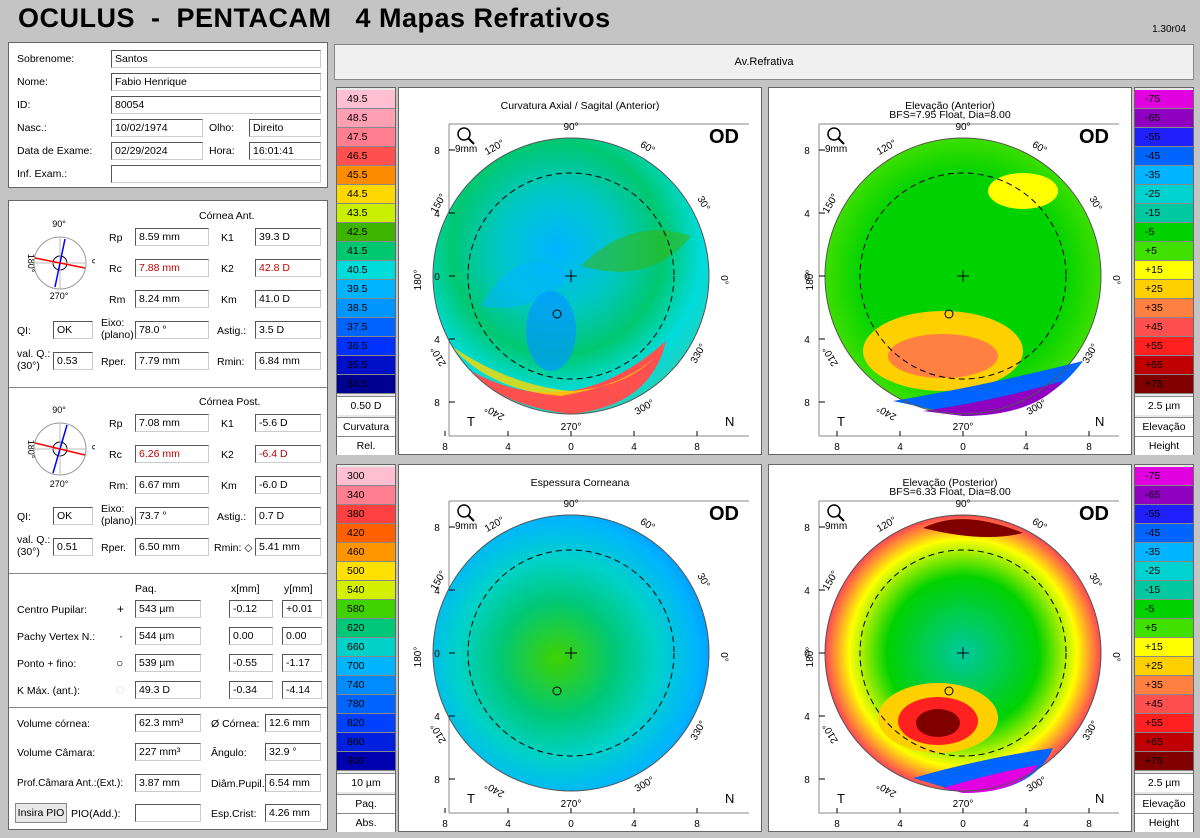 This screenshot has height=838, width=1200. Describe the element at coordinates (1164, 156) in the screenshot. I see `scale-step: -45` at that location.